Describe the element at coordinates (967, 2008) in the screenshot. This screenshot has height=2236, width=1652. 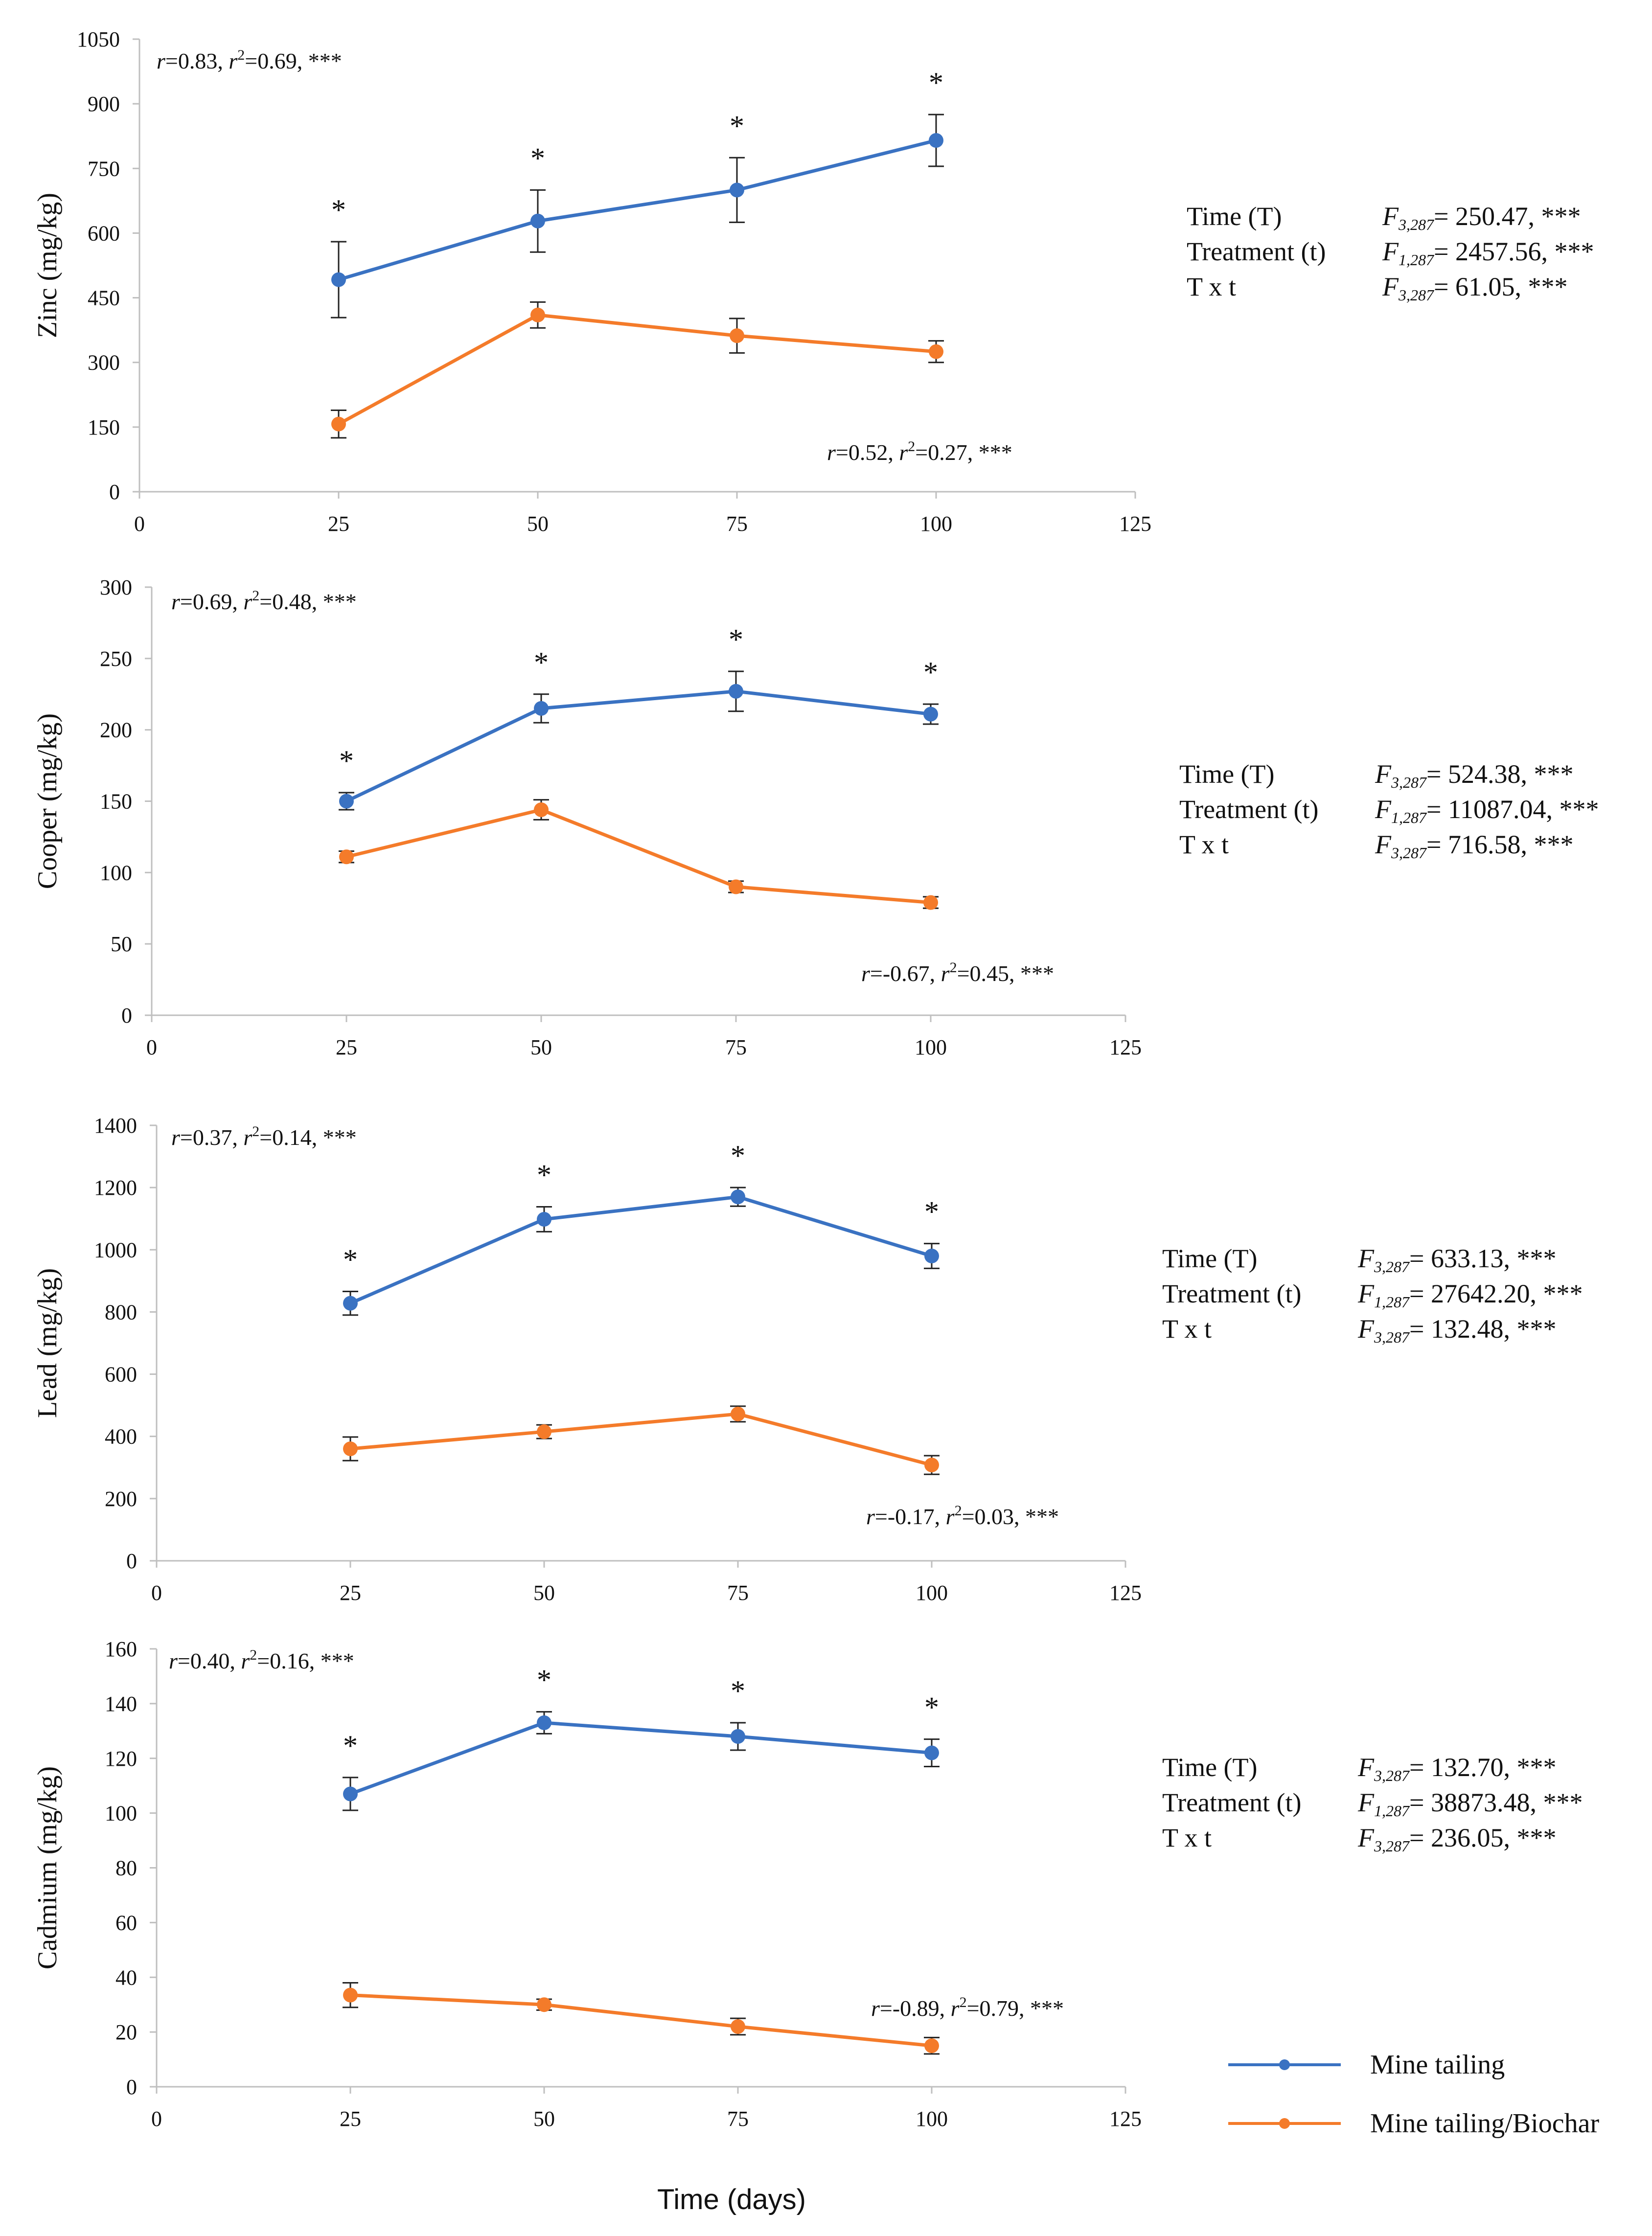
I see `correlation-mine-tailing-biochar: r=-0.89, r2=0.79, ***` at that location.